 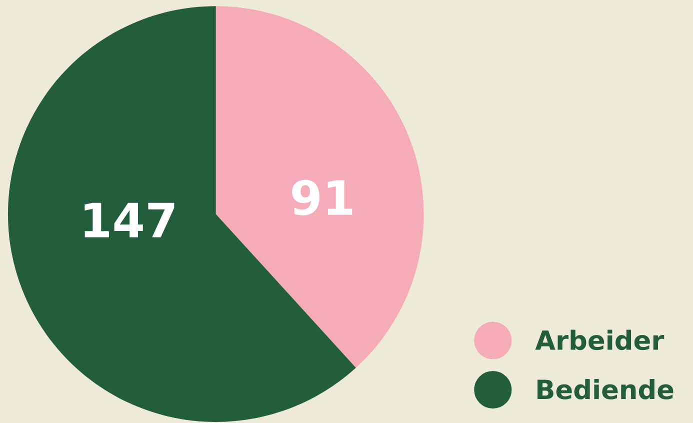 What do you see at coordinates (606, 389) in the screenshot?
I see `legend-label: Bediende` at bounding box center [606, 389].